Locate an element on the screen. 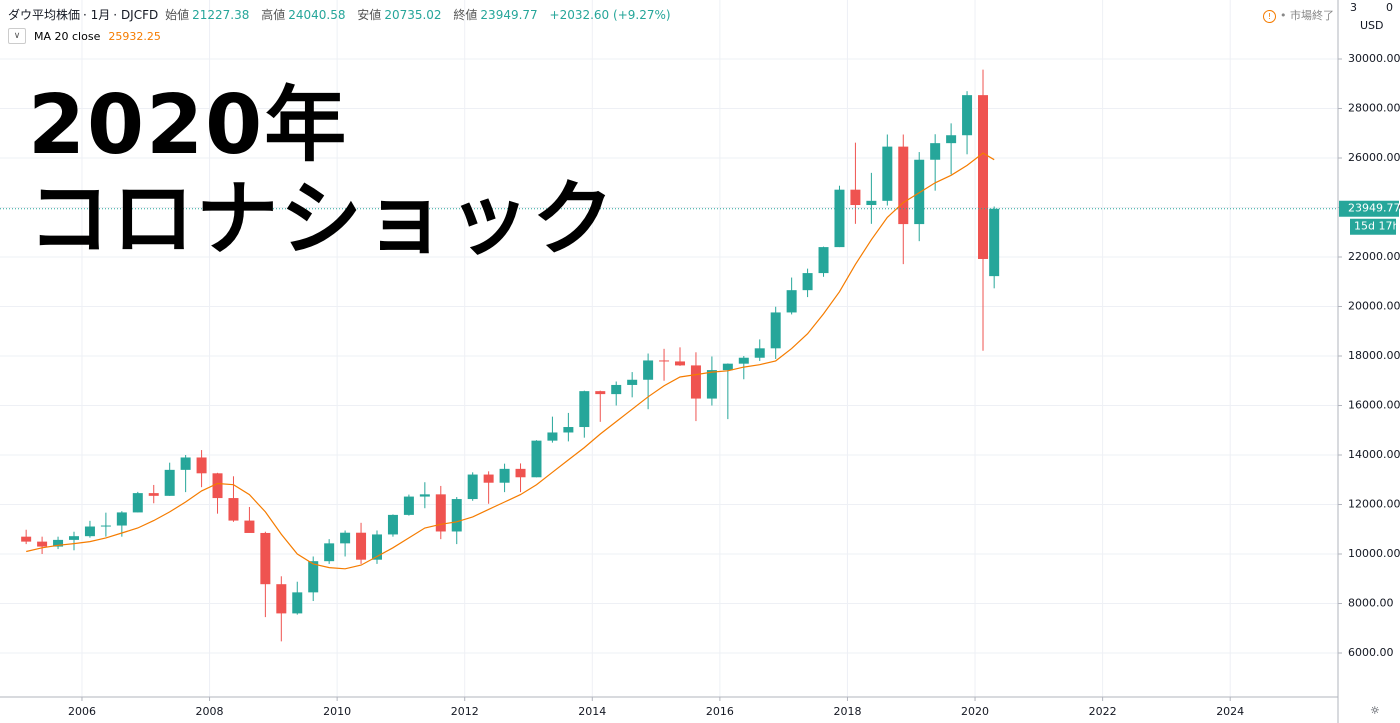 The width and height of the screenshot is (1400, 723). annotation: コロナショック is located at coordinates (322, 219).